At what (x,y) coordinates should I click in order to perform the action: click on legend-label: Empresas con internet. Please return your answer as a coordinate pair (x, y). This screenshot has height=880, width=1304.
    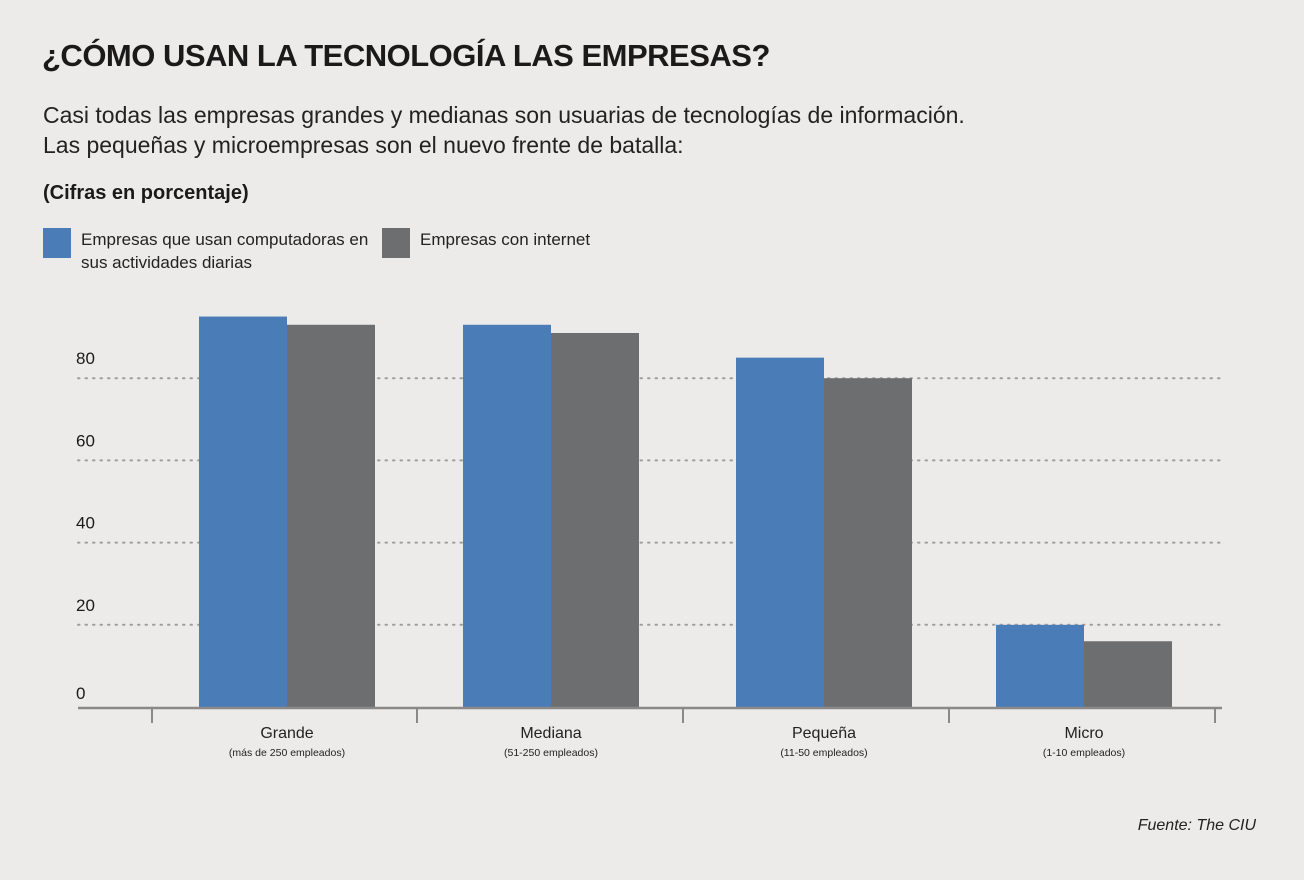
    Looking at the image, I should click on (505, 239).